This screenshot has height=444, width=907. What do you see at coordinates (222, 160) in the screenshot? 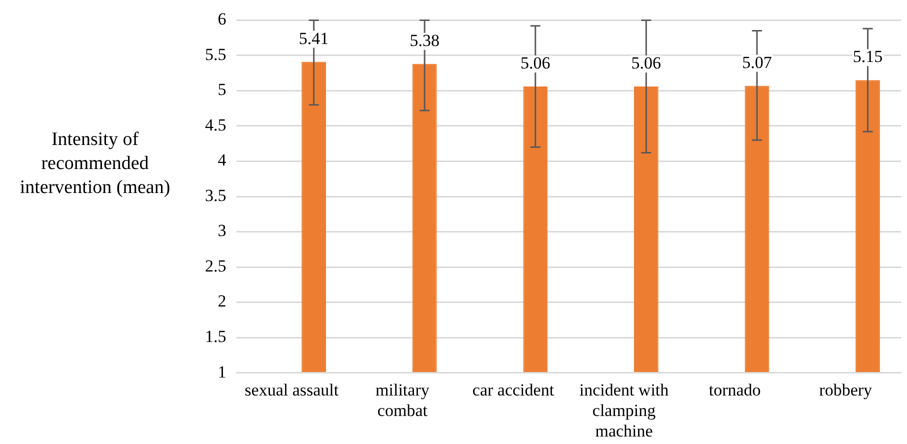
I see `y-tick-label: 4` at bounding box center [222, 160].